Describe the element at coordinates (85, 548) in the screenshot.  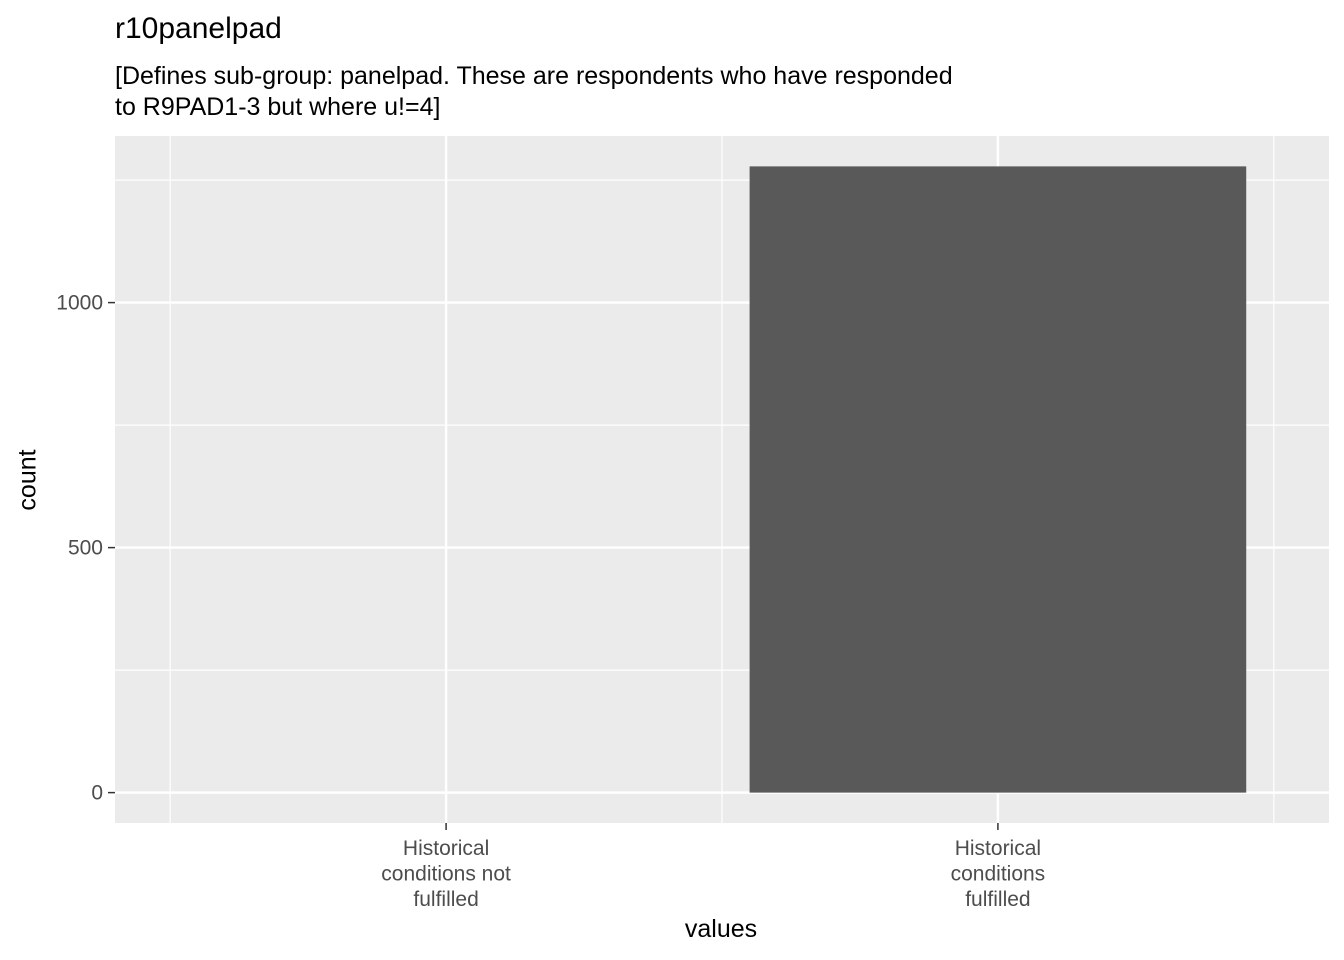
I see `y-tick-label: 500` at that location.